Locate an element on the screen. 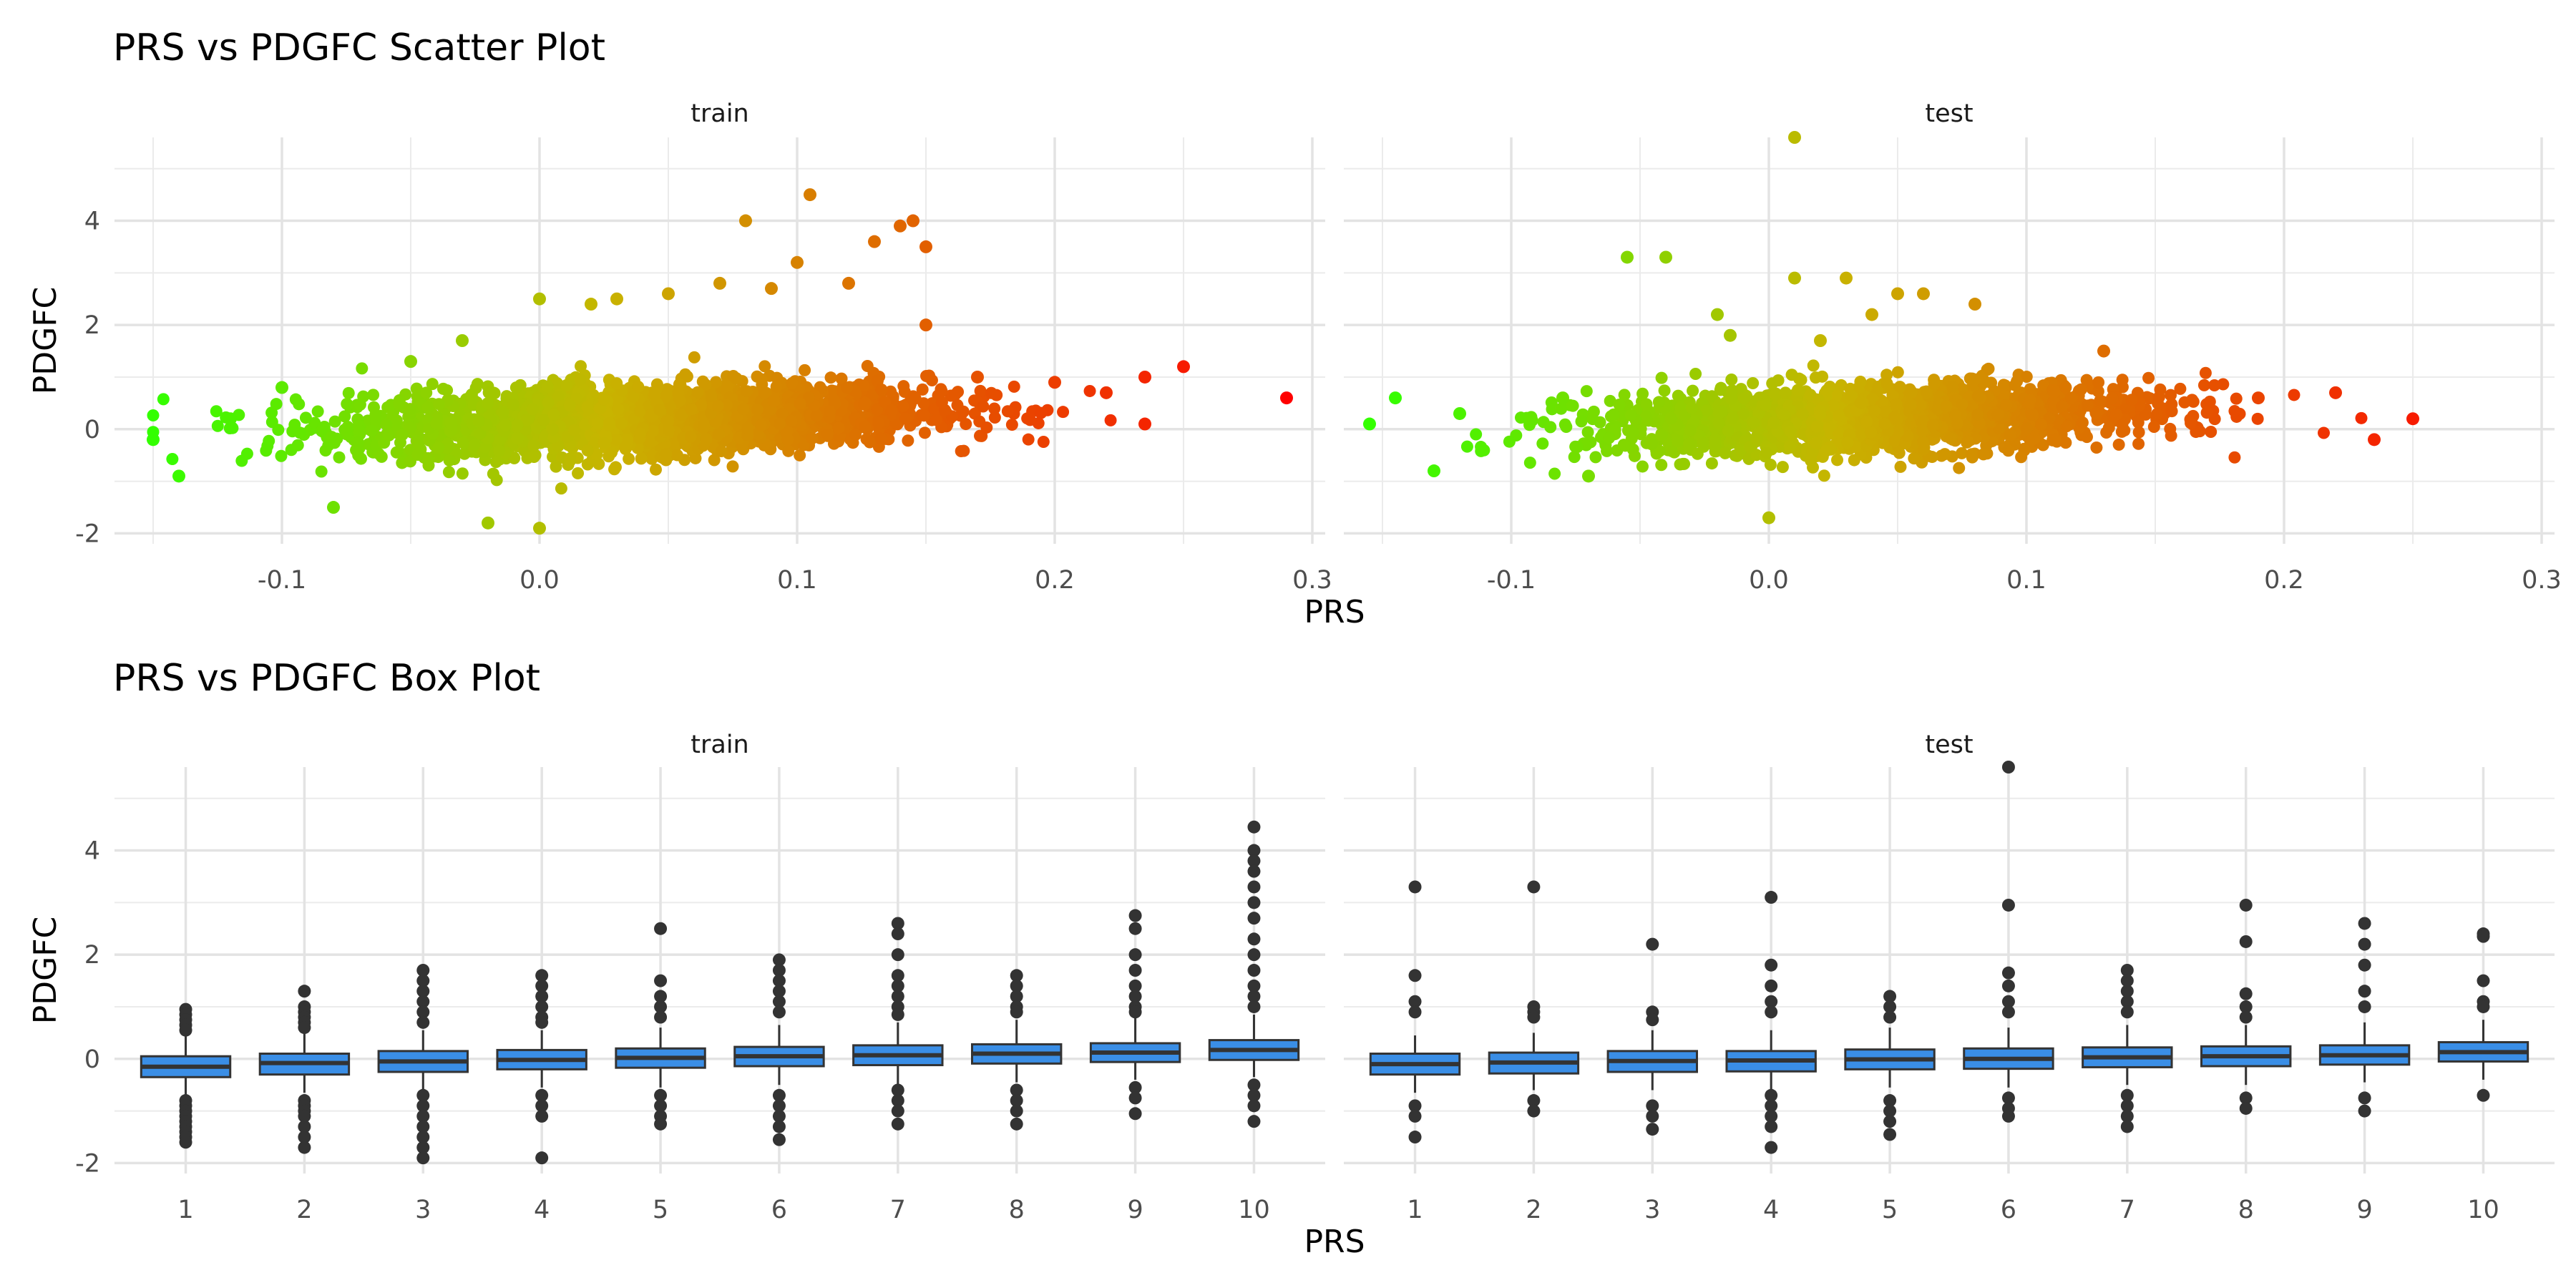 This screenshot has width=2576, height=1288. scatter-x-tick-label: 0.0 is located at coordinates (539, 580).